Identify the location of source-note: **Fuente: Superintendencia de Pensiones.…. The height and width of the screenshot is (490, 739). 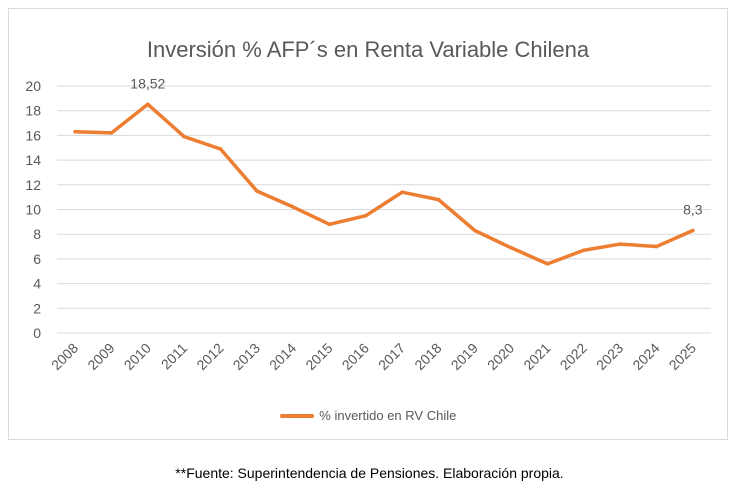
(369, 473).